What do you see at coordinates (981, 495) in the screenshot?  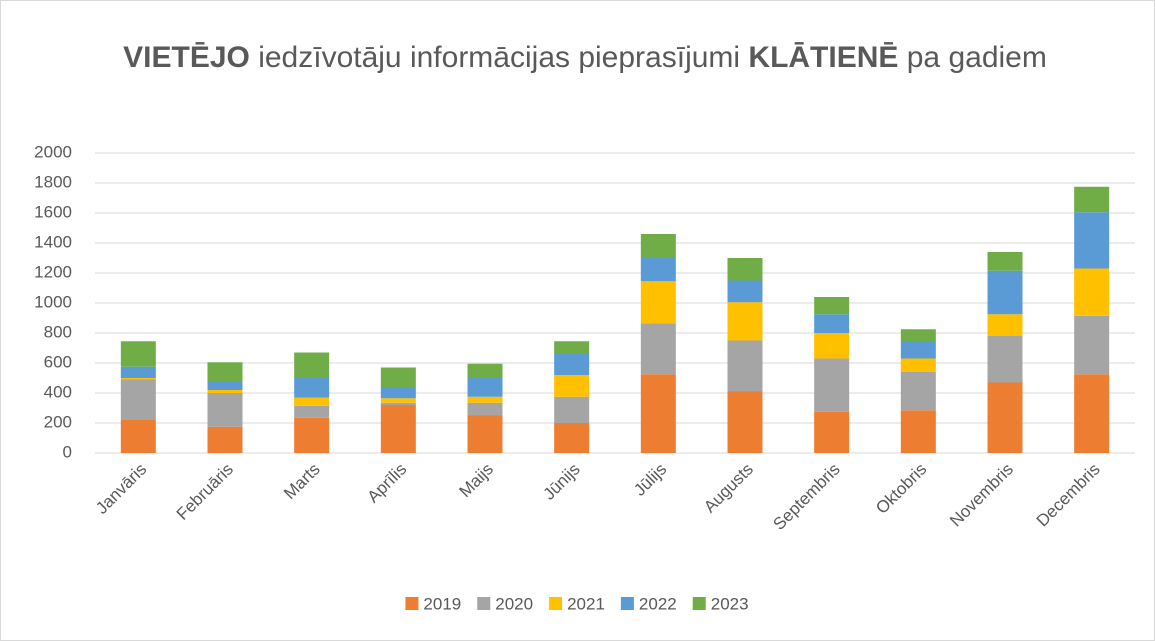 I see `x-tick-label: Novembris` at bounding box center [981, 495].